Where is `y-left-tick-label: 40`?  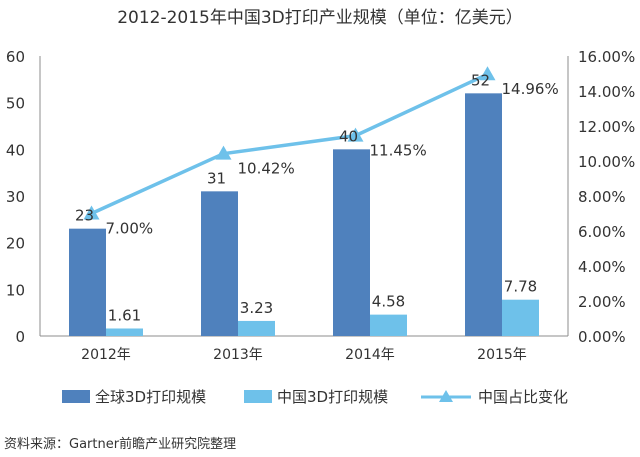 y-left-tick-label: 40 is located at coordinates (15, 150).